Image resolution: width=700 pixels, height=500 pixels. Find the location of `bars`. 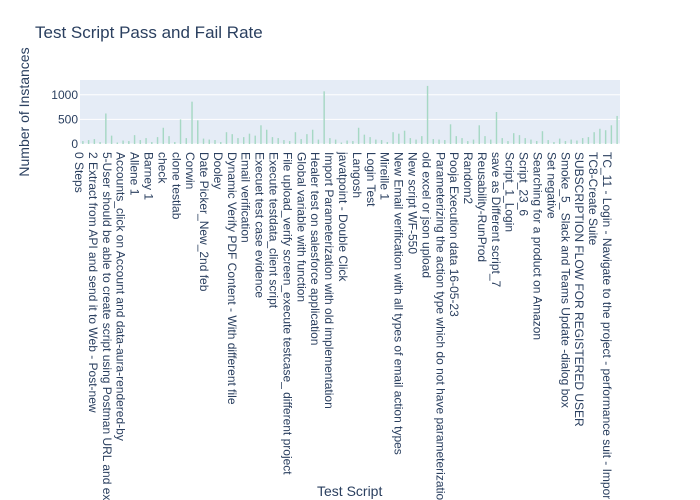

bars is located at coordinates (350, 114).